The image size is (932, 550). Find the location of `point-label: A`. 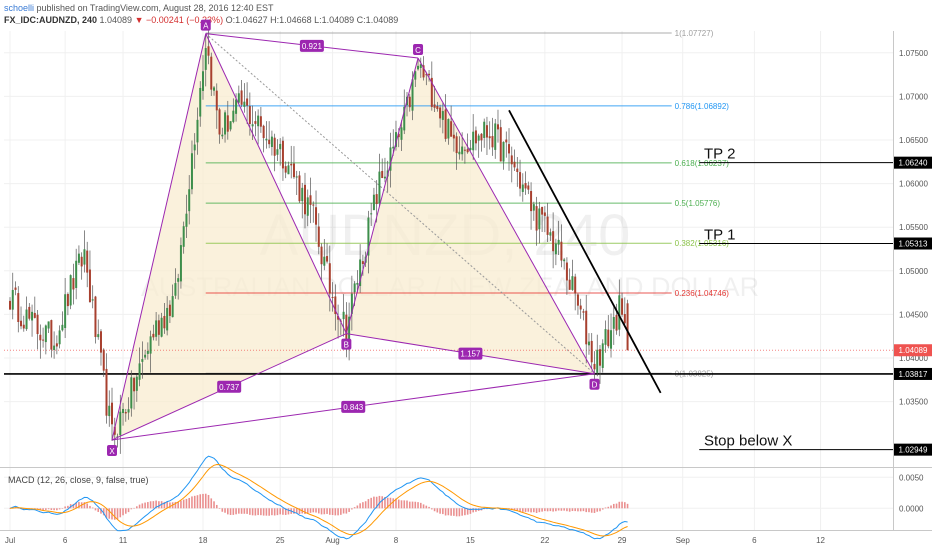

point-label: A is located at coordinates (206, 26).